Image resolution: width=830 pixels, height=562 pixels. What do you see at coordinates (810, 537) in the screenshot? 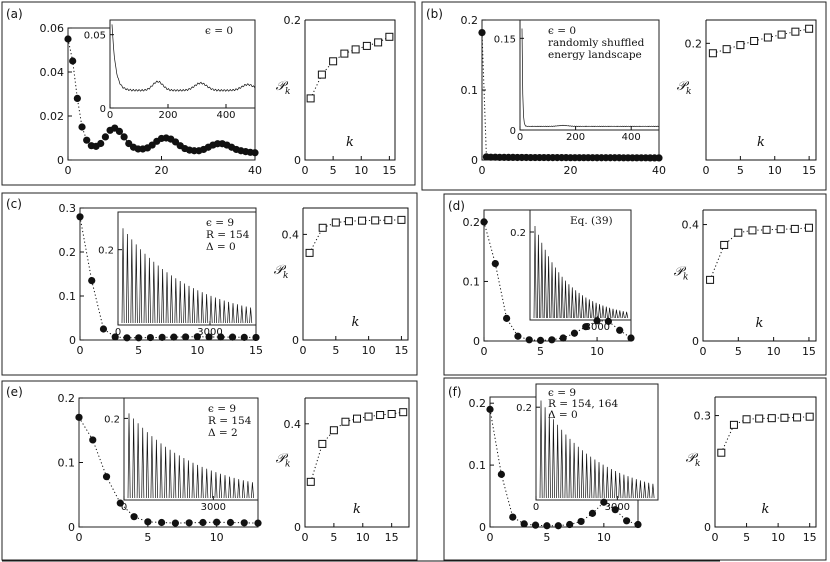
I see `panel-f-side-xtick-label: 15` at bounding box center [810, 537].